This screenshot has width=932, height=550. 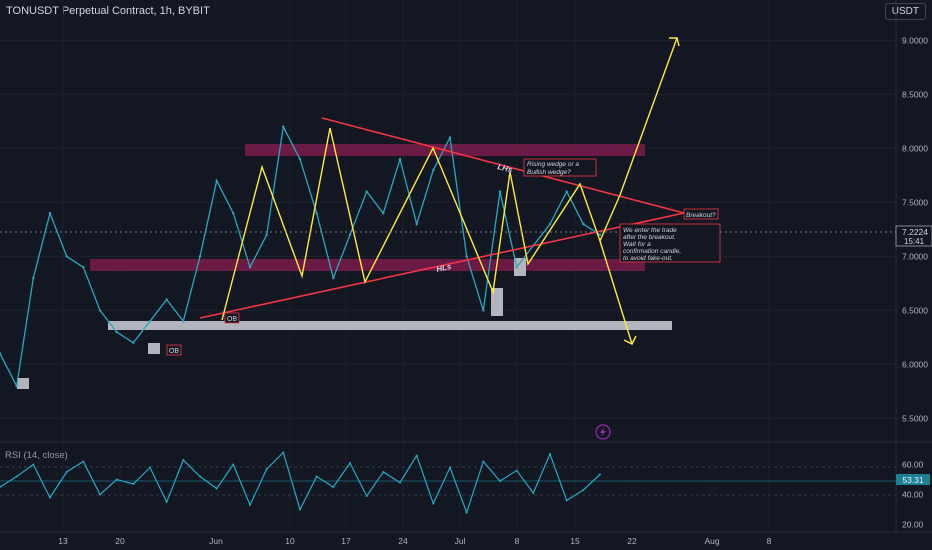 What do you see at coordinates (674, 42) in the screenshot?
I see `bullish-arrow-head` at bounding box center [674, 42].